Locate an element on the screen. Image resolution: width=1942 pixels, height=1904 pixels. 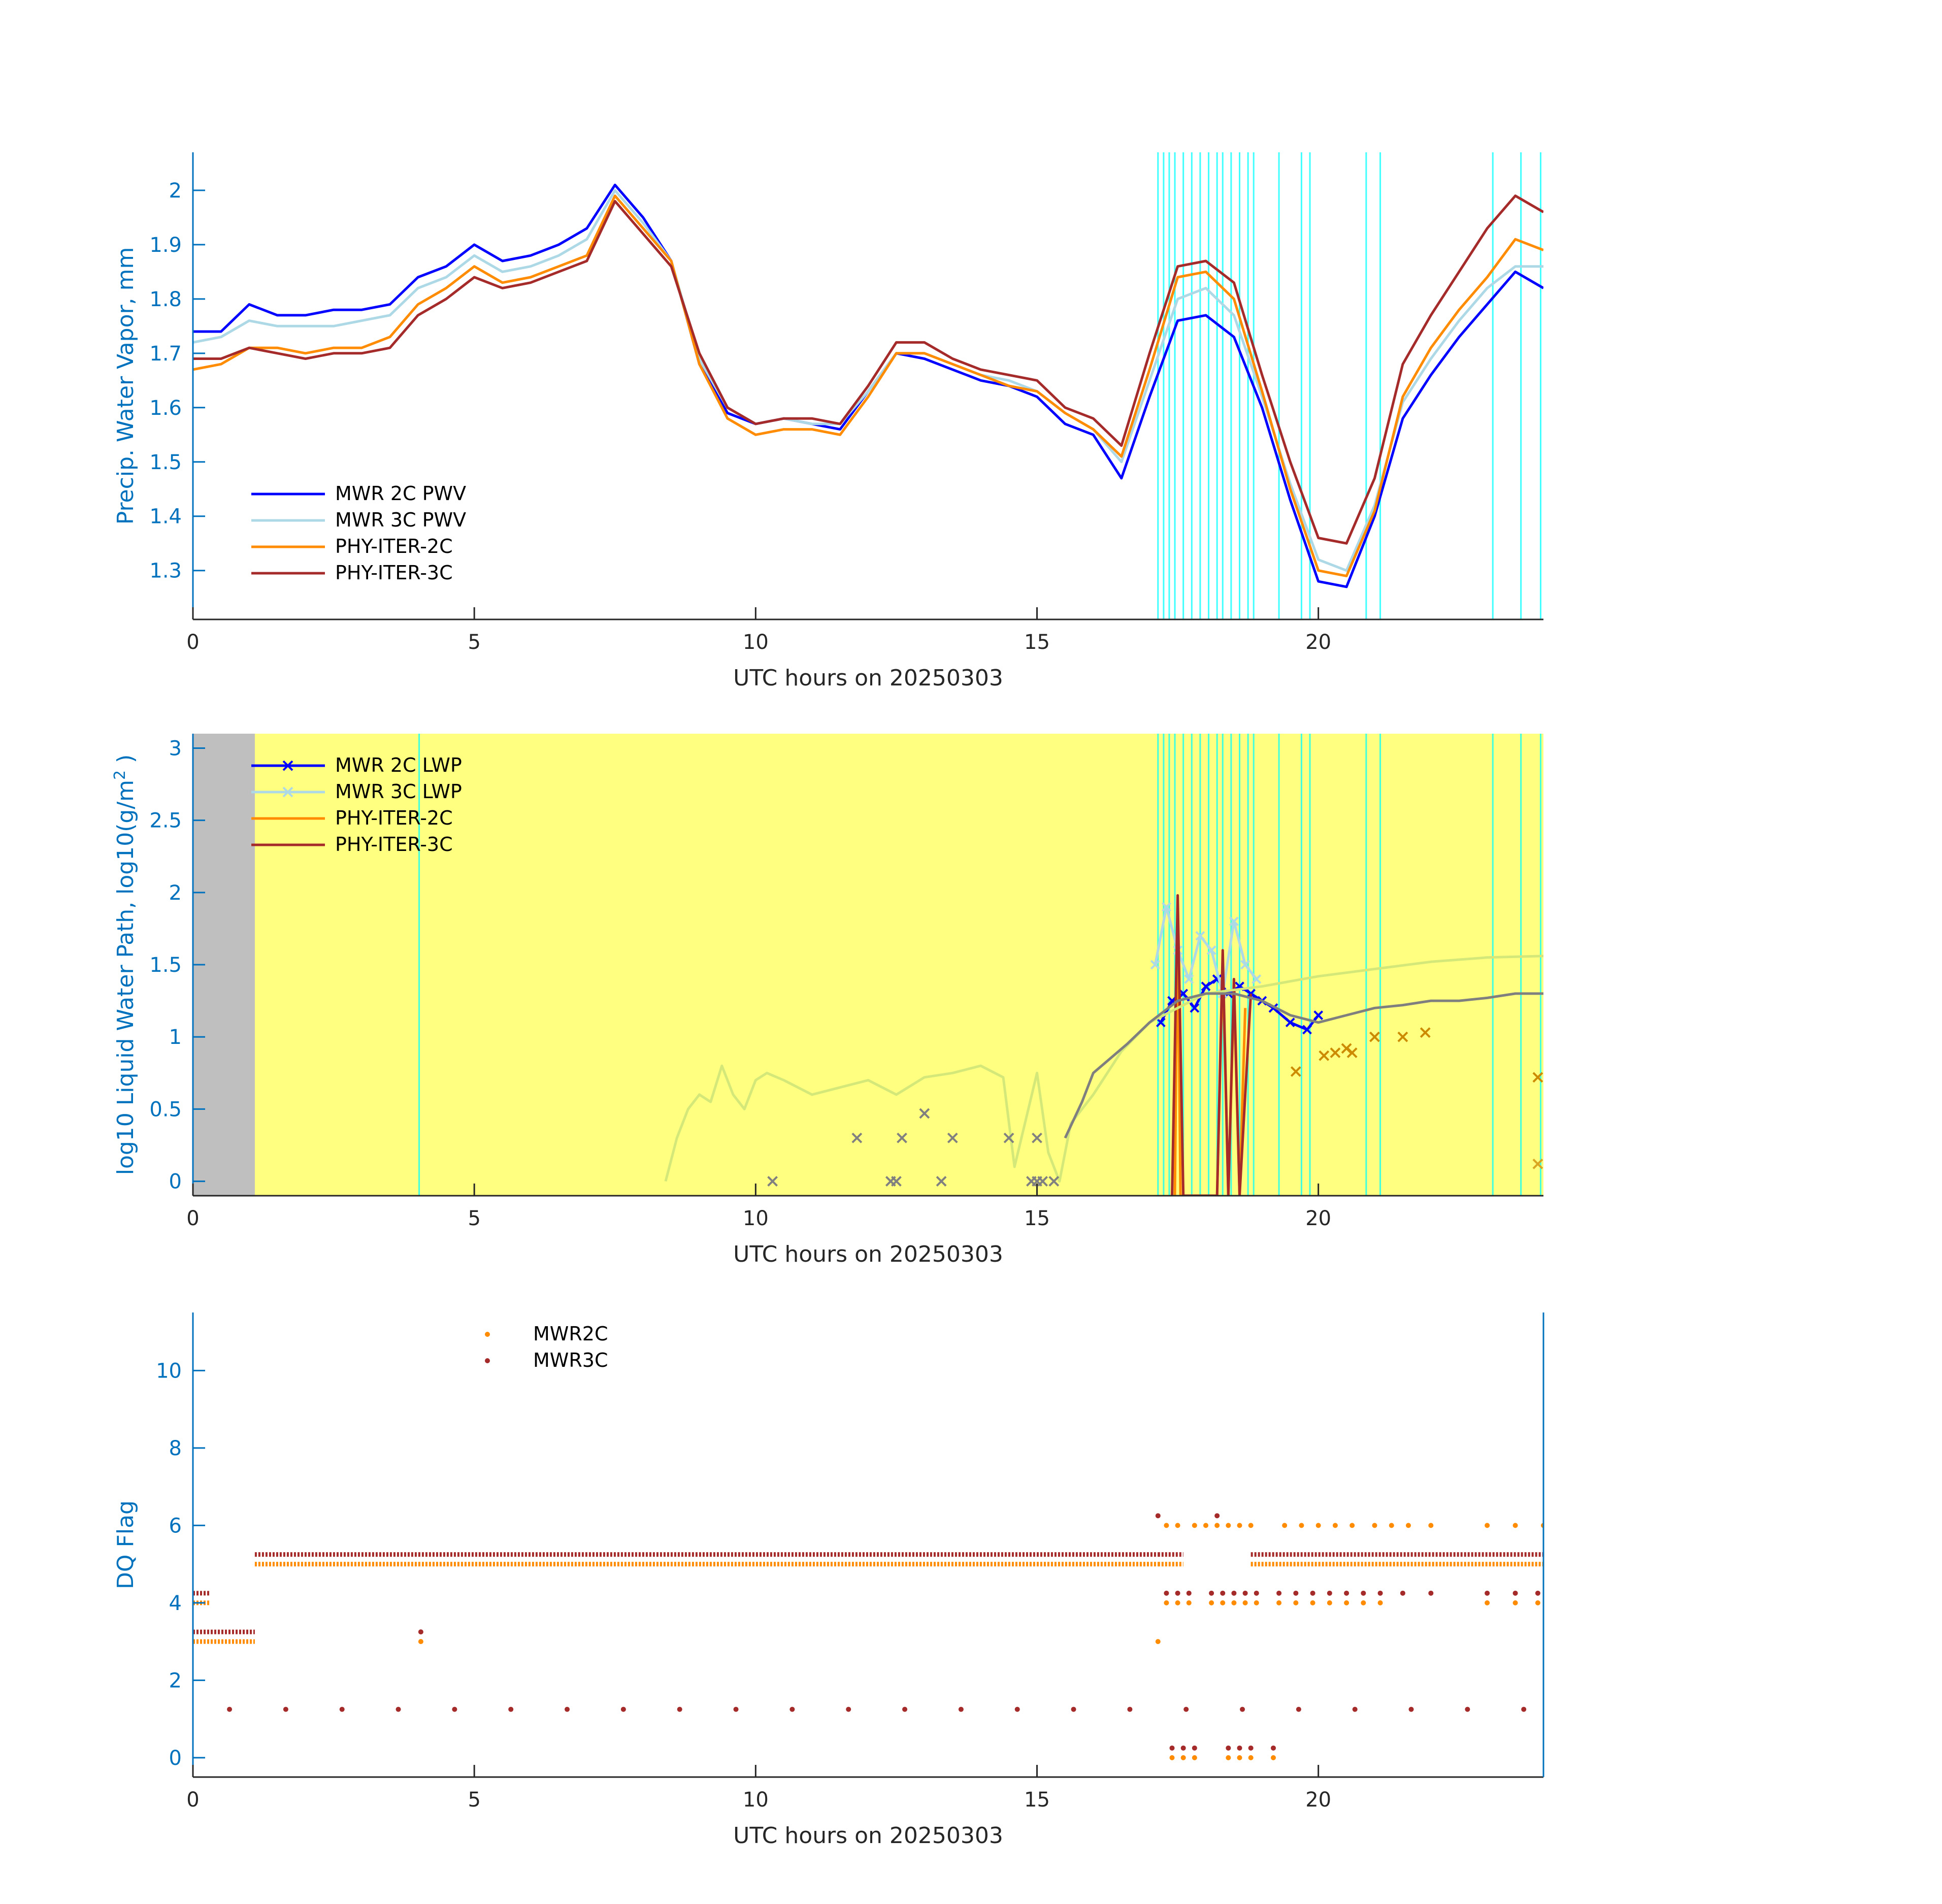
y-tick-label: 4 is located at coordinates (175, 1604).